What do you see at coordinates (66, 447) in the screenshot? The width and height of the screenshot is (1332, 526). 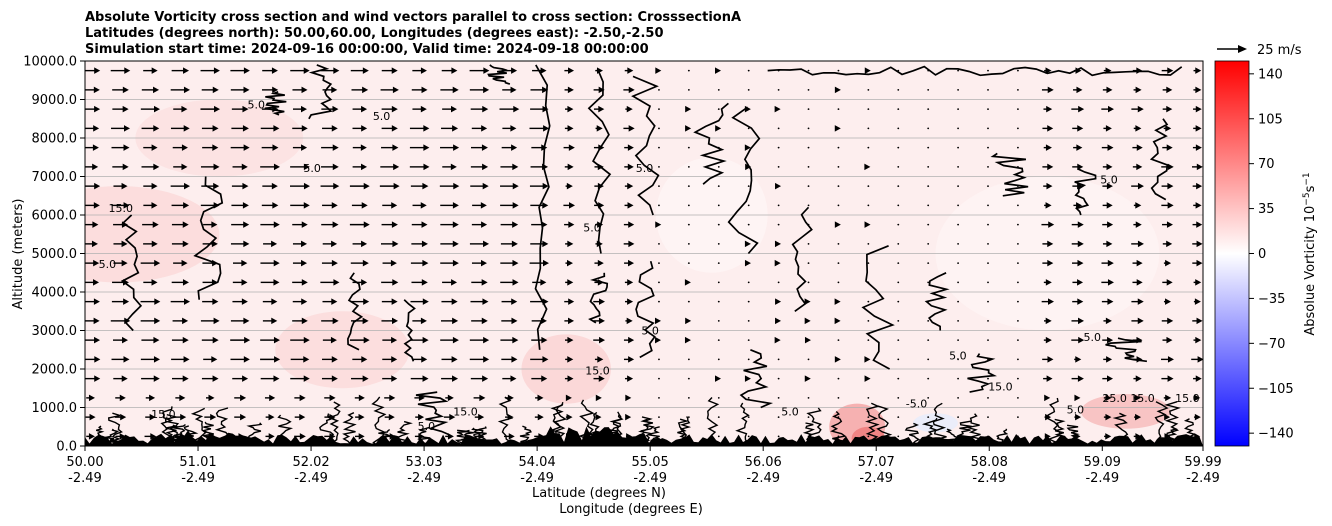 I see `y-tick-label: 0.0` at bounding box center [66, 447].